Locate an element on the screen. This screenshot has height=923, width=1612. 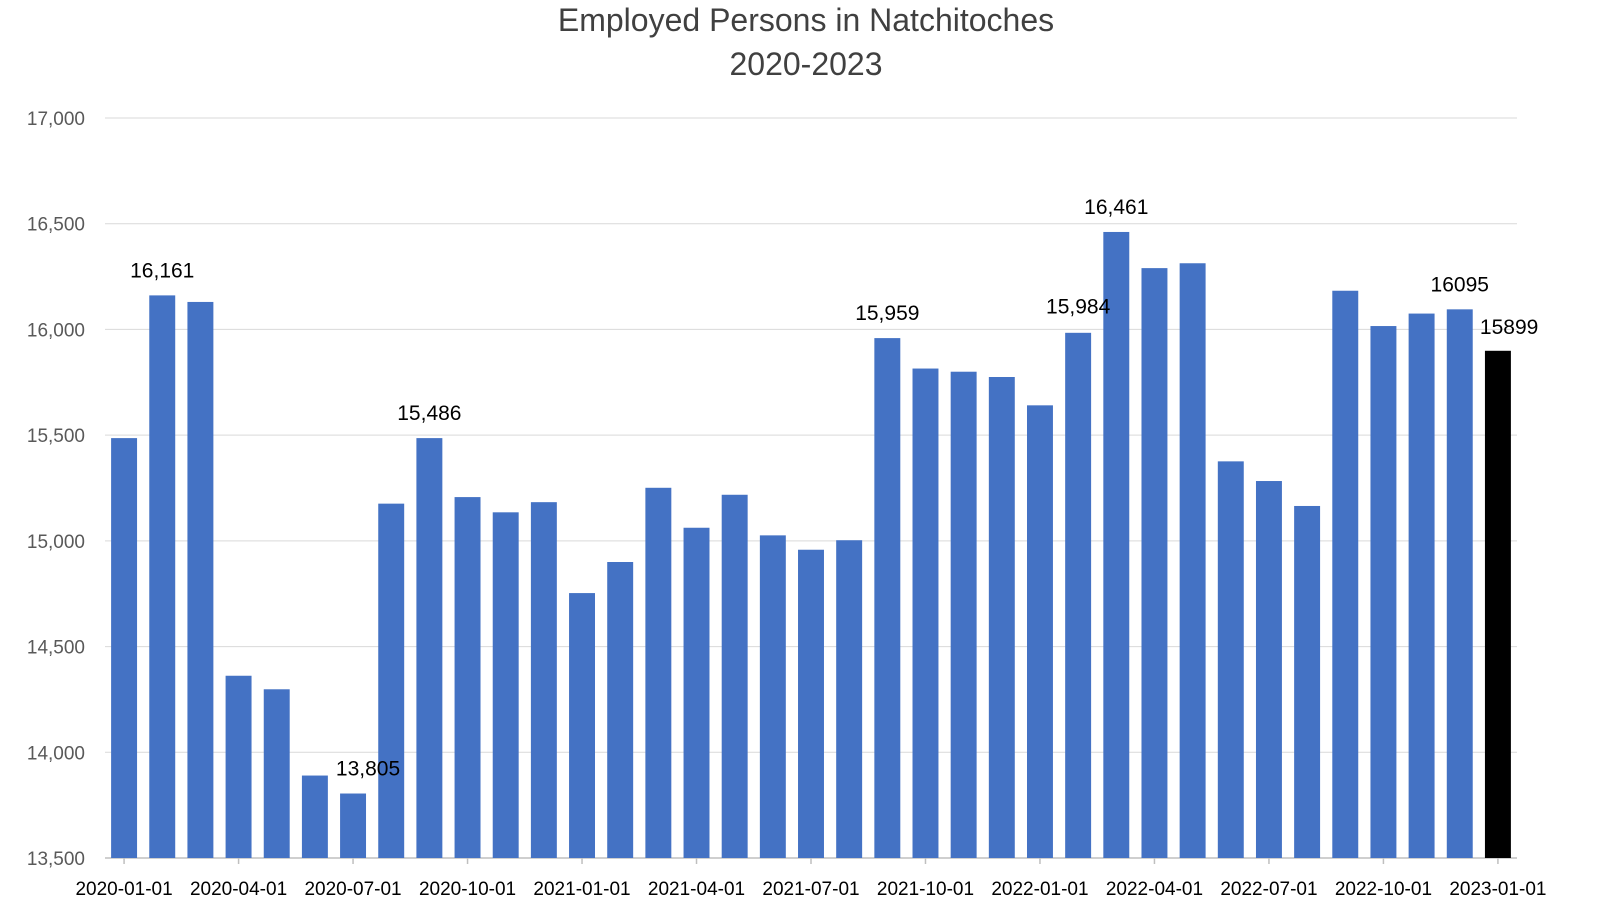
data-label: 15,959 is located at coordinates (887, 313).